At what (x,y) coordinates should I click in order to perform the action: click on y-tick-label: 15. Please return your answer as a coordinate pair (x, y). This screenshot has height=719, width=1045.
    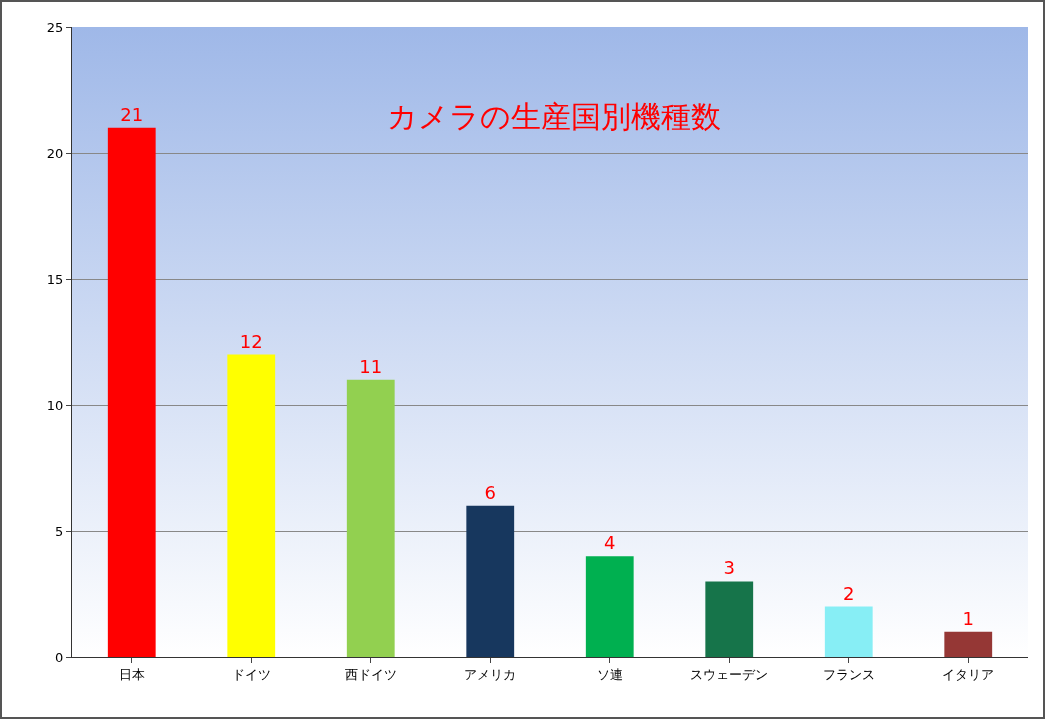
    Looking at the image, I should click on (55, 279).